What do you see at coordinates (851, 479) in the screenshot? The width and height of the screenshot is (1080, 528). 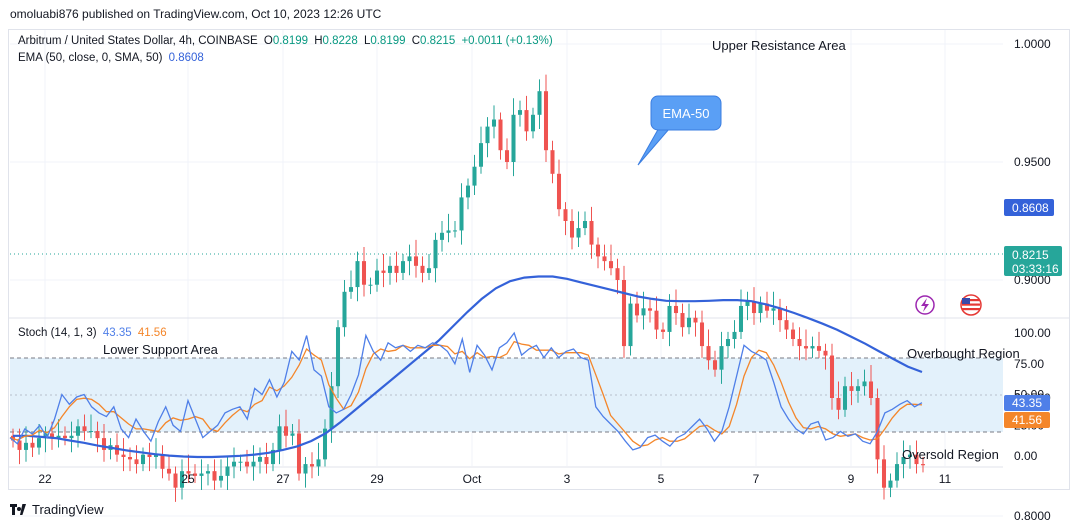 I see `time-tick-label: 9` at bounding box center [851, 479].